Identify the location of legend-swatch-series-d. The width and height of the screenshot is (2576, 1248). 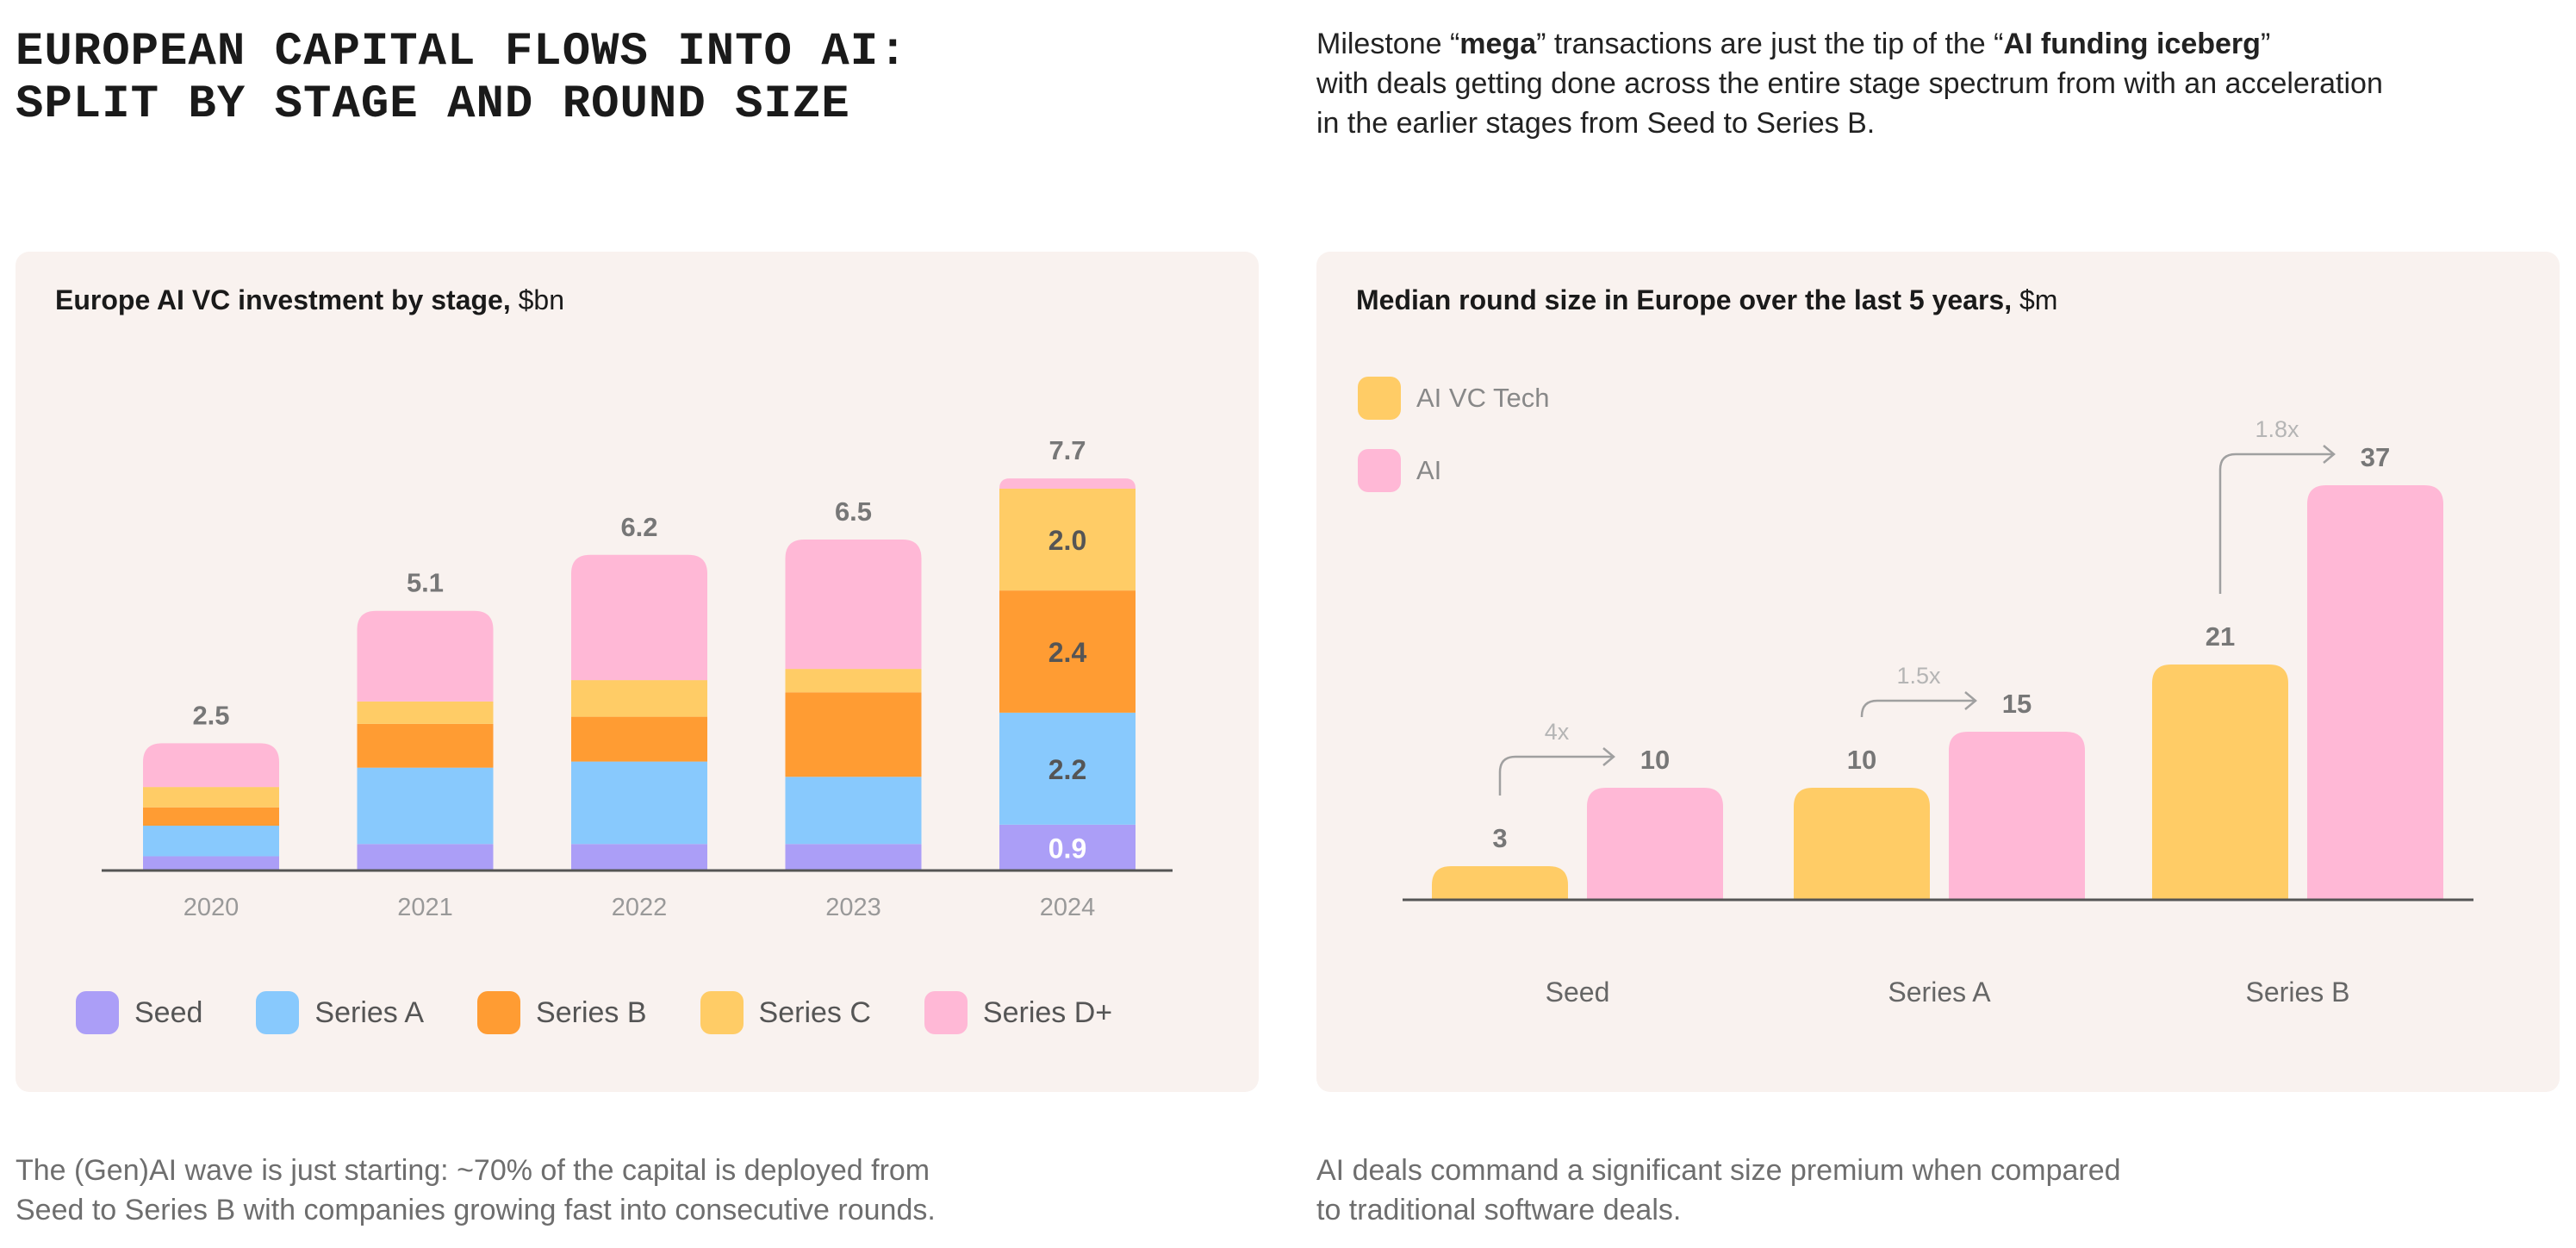
(946, 1013).